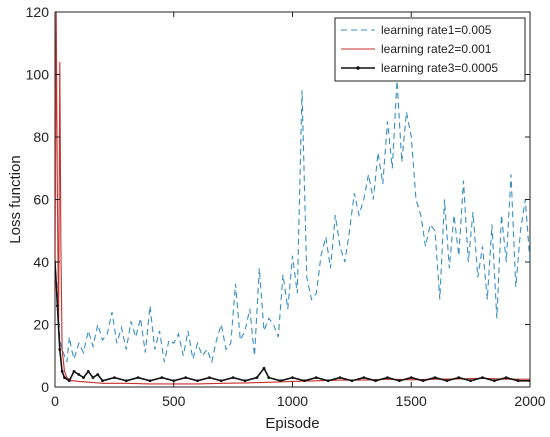 The image size is (550, 437). I want to click on x-tick-label: 1000, so click(292, 401).